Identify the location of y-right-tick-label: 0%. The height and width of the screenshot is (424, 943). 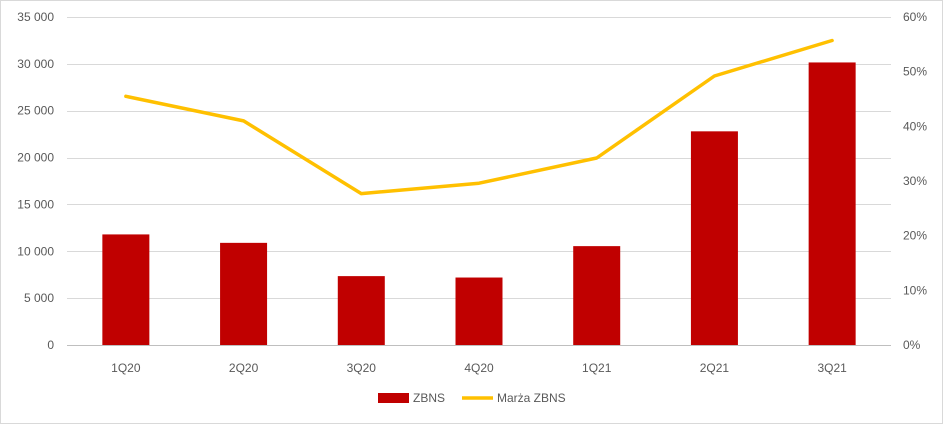
(912, 345).